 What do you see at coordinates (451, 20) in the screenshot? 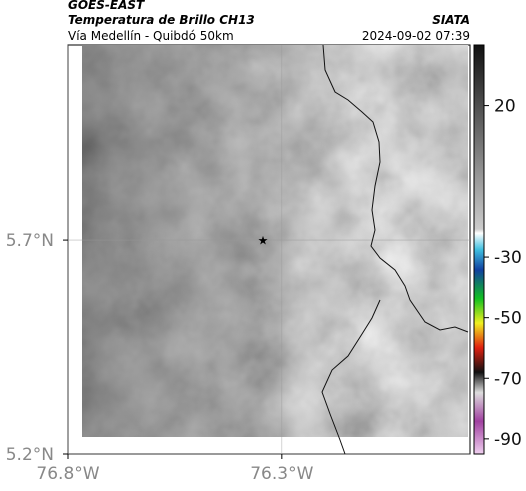
I see `source: SIATA` at bounding box center [451, 20].